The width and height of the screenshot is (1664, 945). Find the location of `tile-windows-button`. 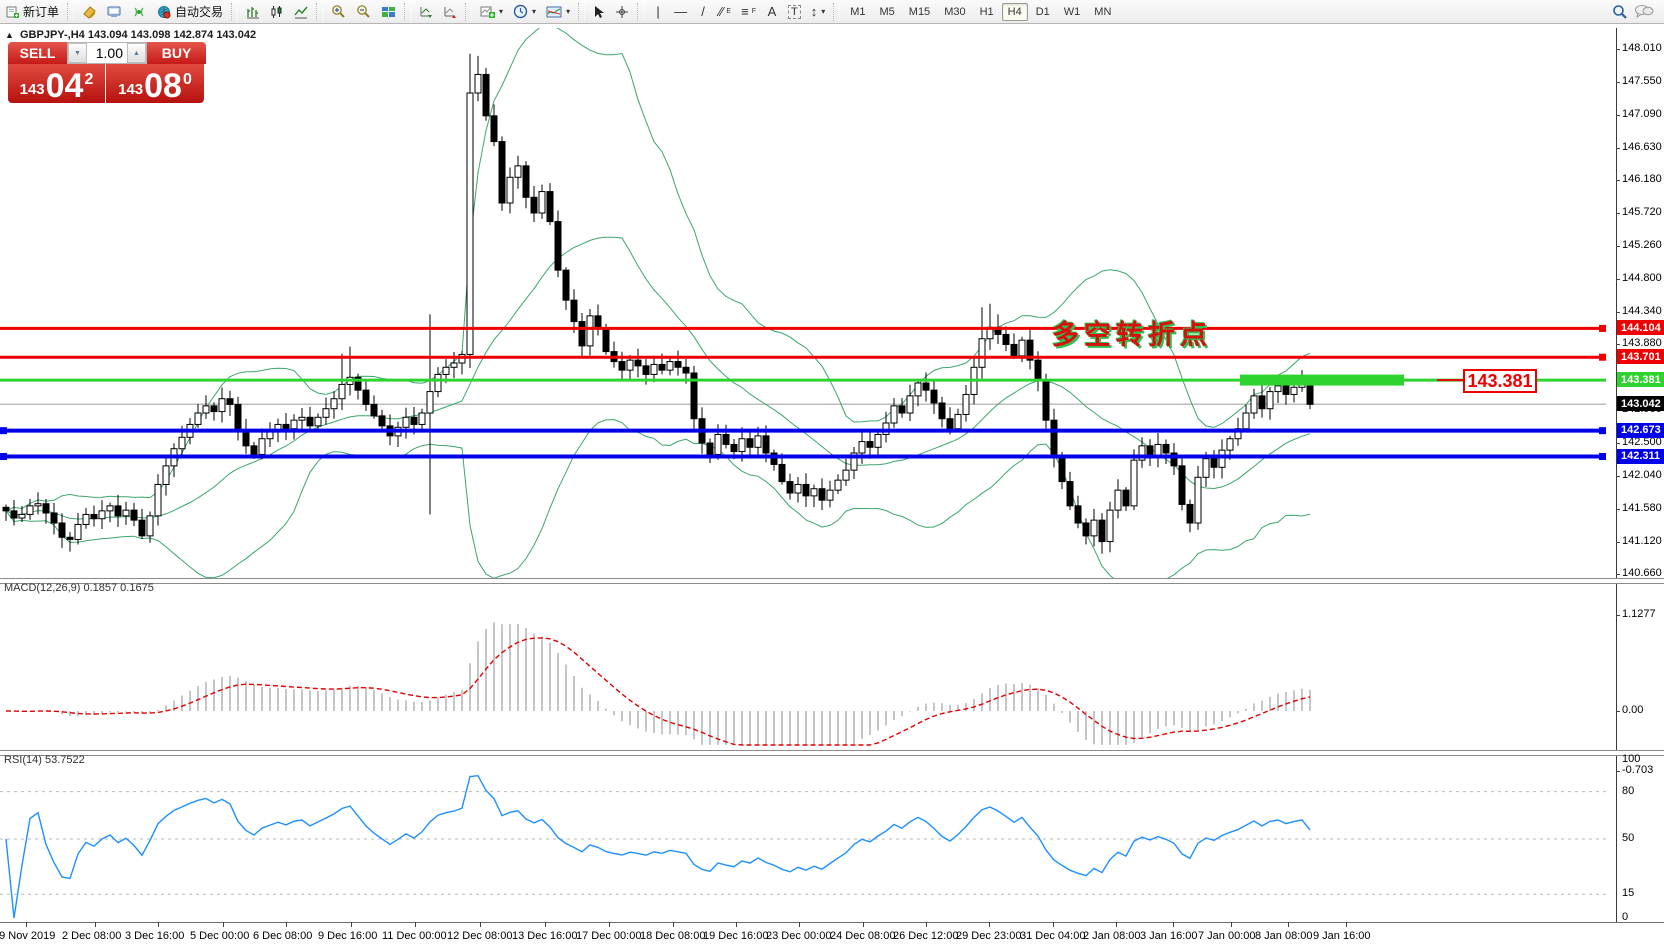

tile-windows-button is located at coordinates (388, 12).